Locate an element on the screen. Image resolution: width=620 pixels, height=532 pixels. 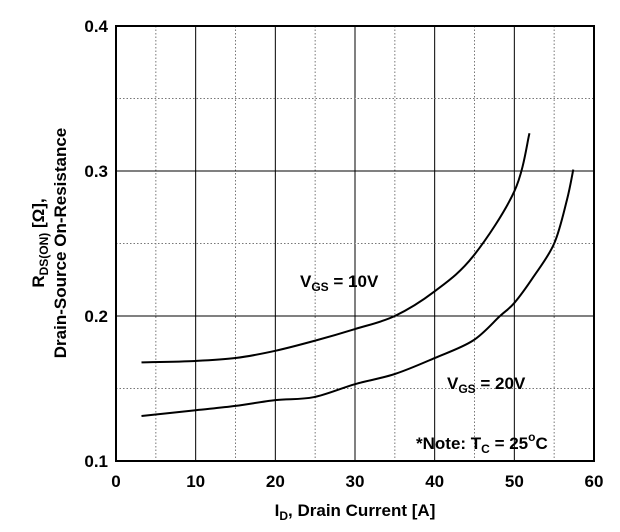
y-tick-label: 0.2 is located at coordinates (96, 316).